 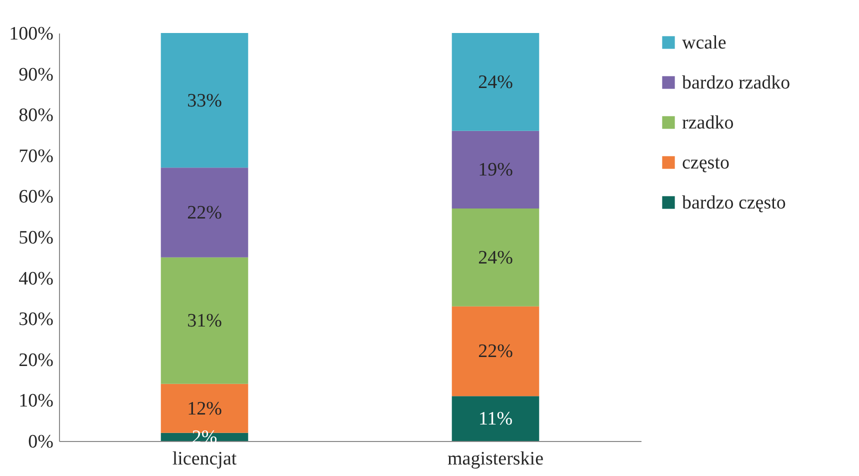 I want to click on legend-label: bardzo rzadko, so click(x=736, y=83).